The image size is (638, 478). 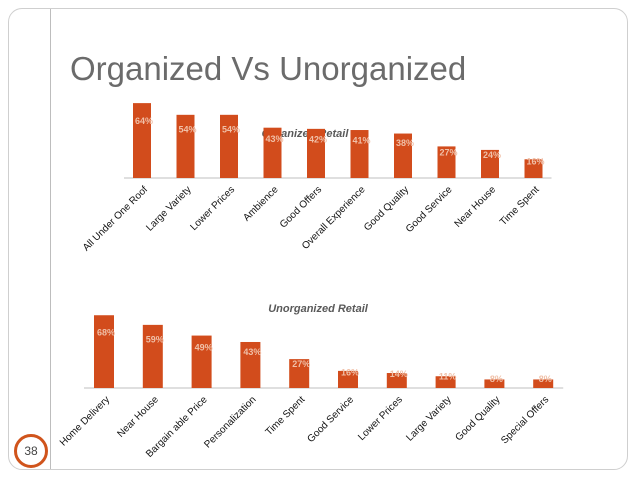 What do you see at coordinates (144, 121) in the screenshot?
I see `data-label: 64%` at bounding box center [144, 121].